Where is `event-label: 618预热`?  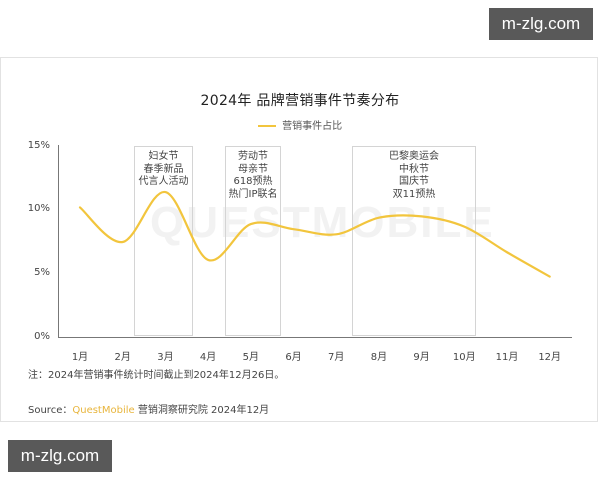
event-label: 618预热 is located at coordinates (253, 181).